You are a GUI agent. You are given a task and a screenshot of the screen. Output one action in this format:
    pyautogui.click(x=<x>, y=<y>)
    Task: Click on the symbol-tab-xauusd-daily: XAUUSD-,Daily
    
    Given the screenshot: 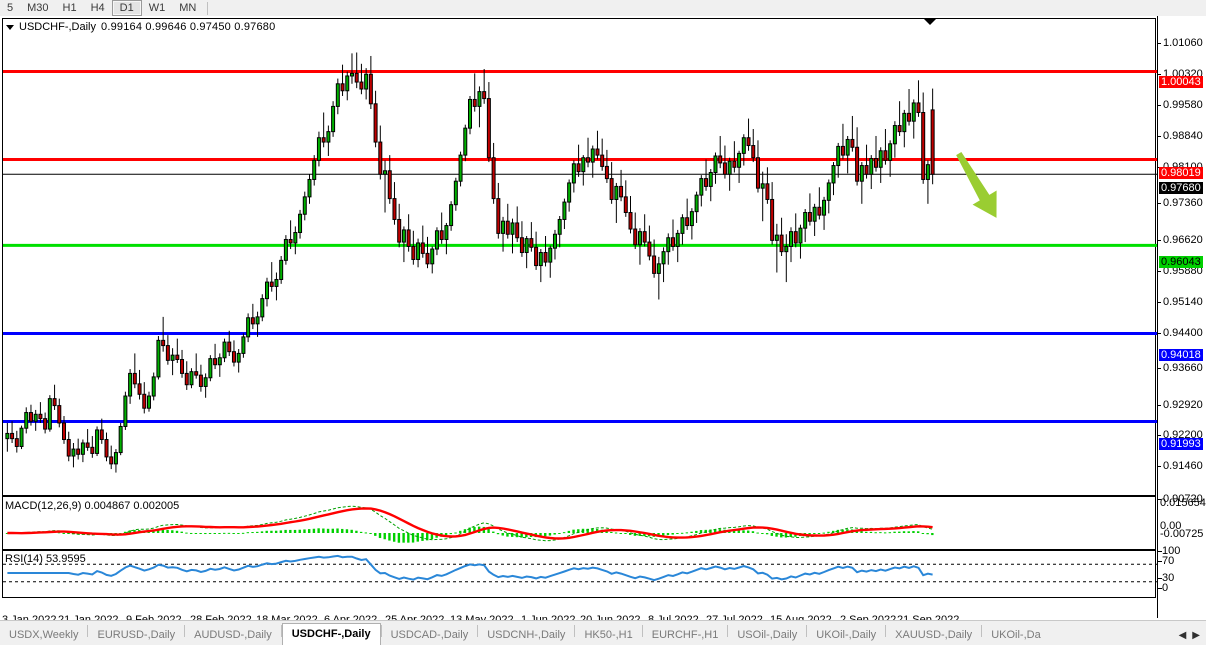 What is the action you would take?
    pyautogui.click(x=934, y=635)
    